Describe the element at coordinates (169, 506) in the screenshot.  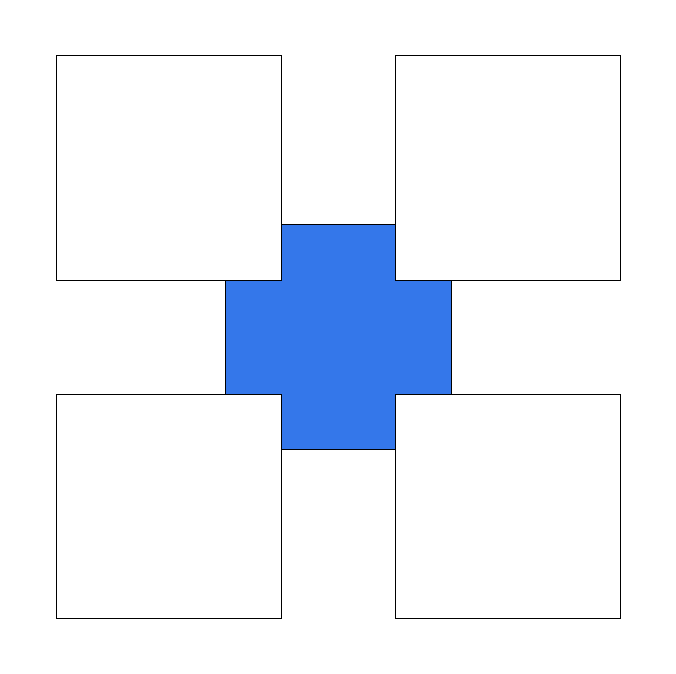
I see `bottom-left-square` at that location.